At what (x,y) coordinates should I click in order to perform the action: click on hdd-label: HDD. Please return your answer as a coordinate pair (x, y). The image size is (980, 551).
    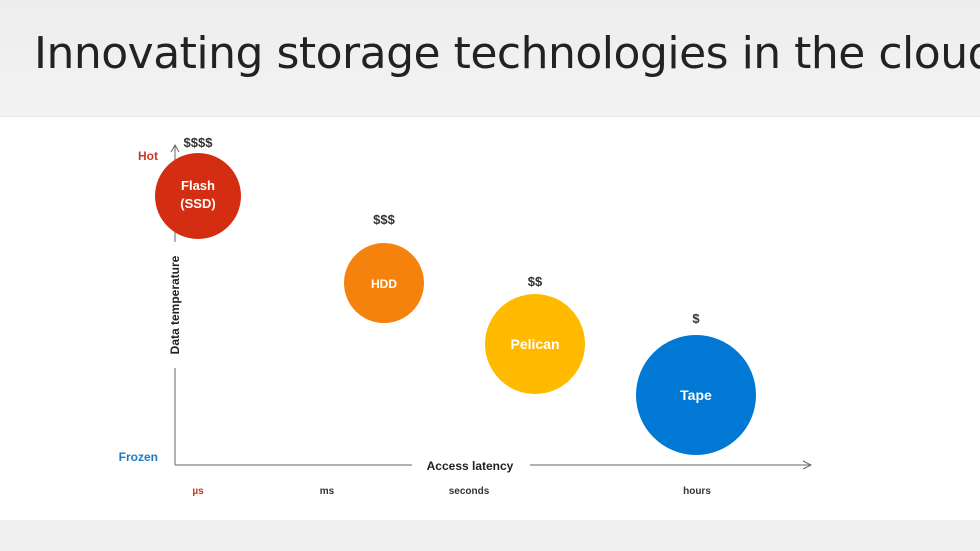
    Looking at the image, I should click on (384, 284).